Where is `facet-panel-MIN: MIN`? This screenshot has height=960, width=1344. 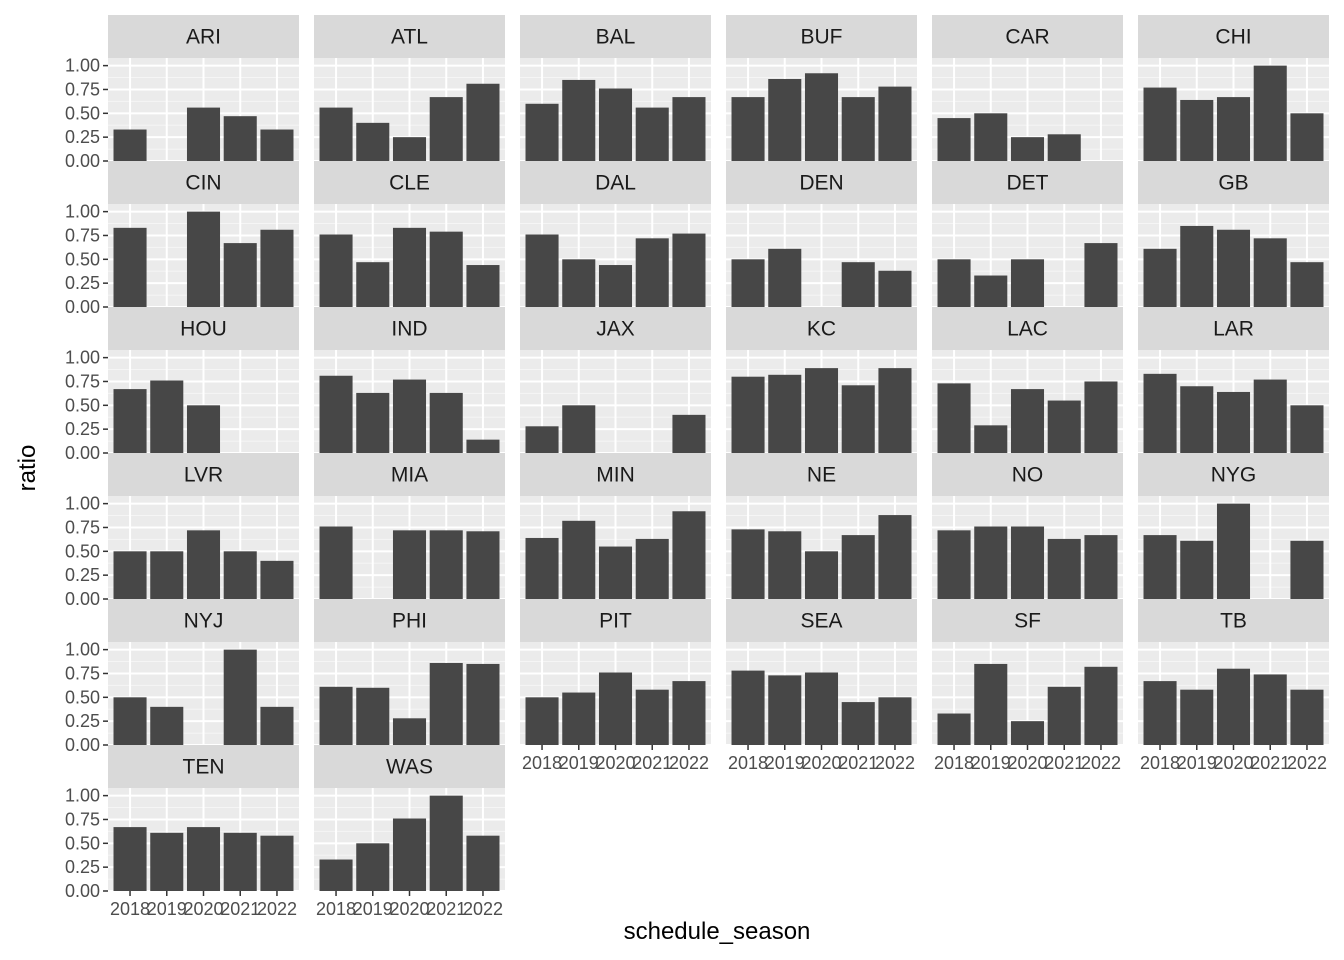 facet-panel-MIN: MIN is located at coordinates (615, 526).